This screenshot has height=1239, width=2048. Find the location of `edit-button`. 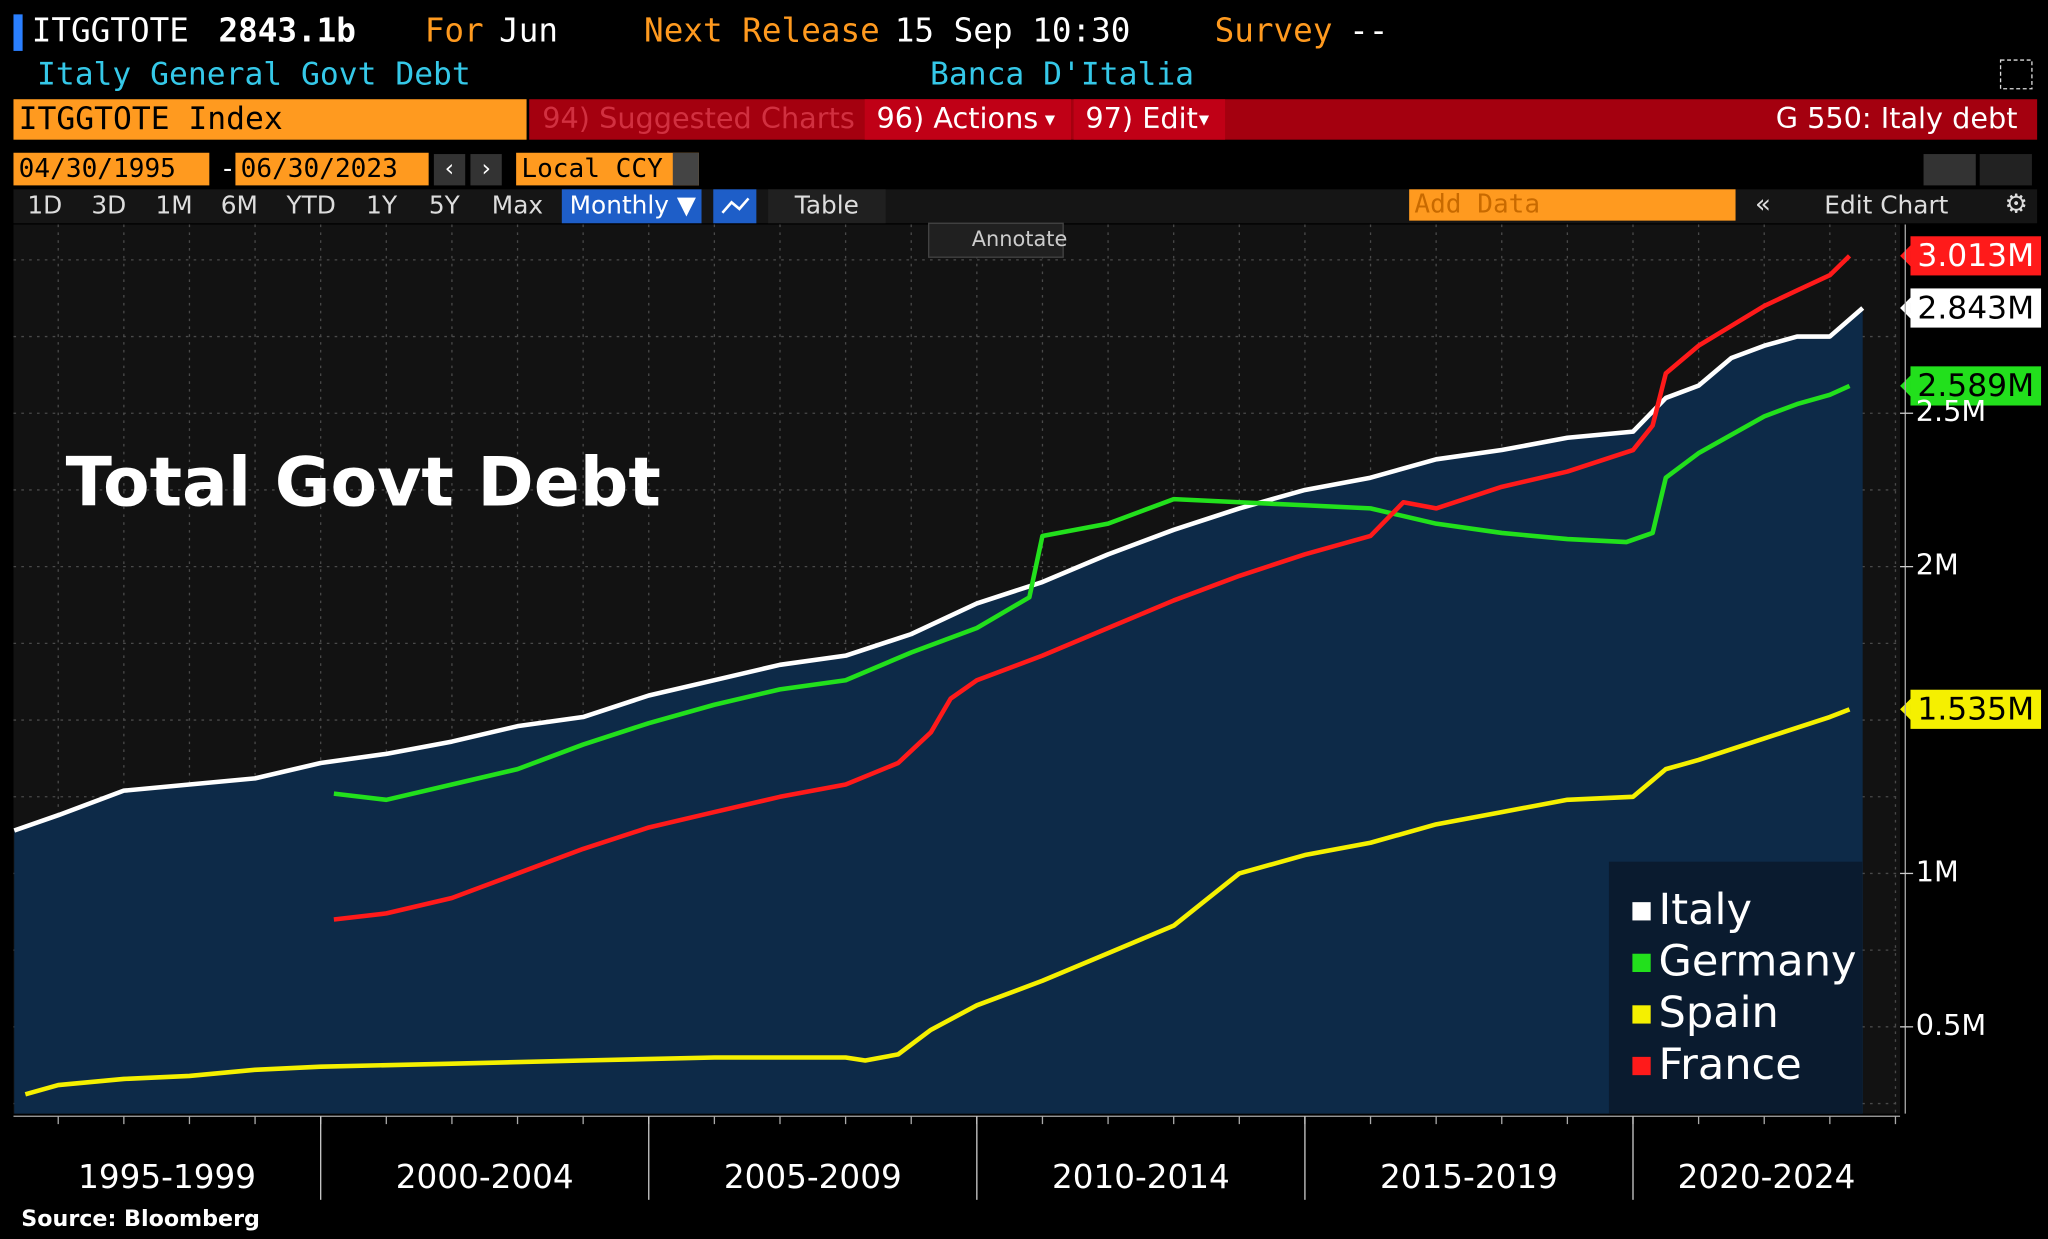

edit-button is located at coordinates (1149, 119).